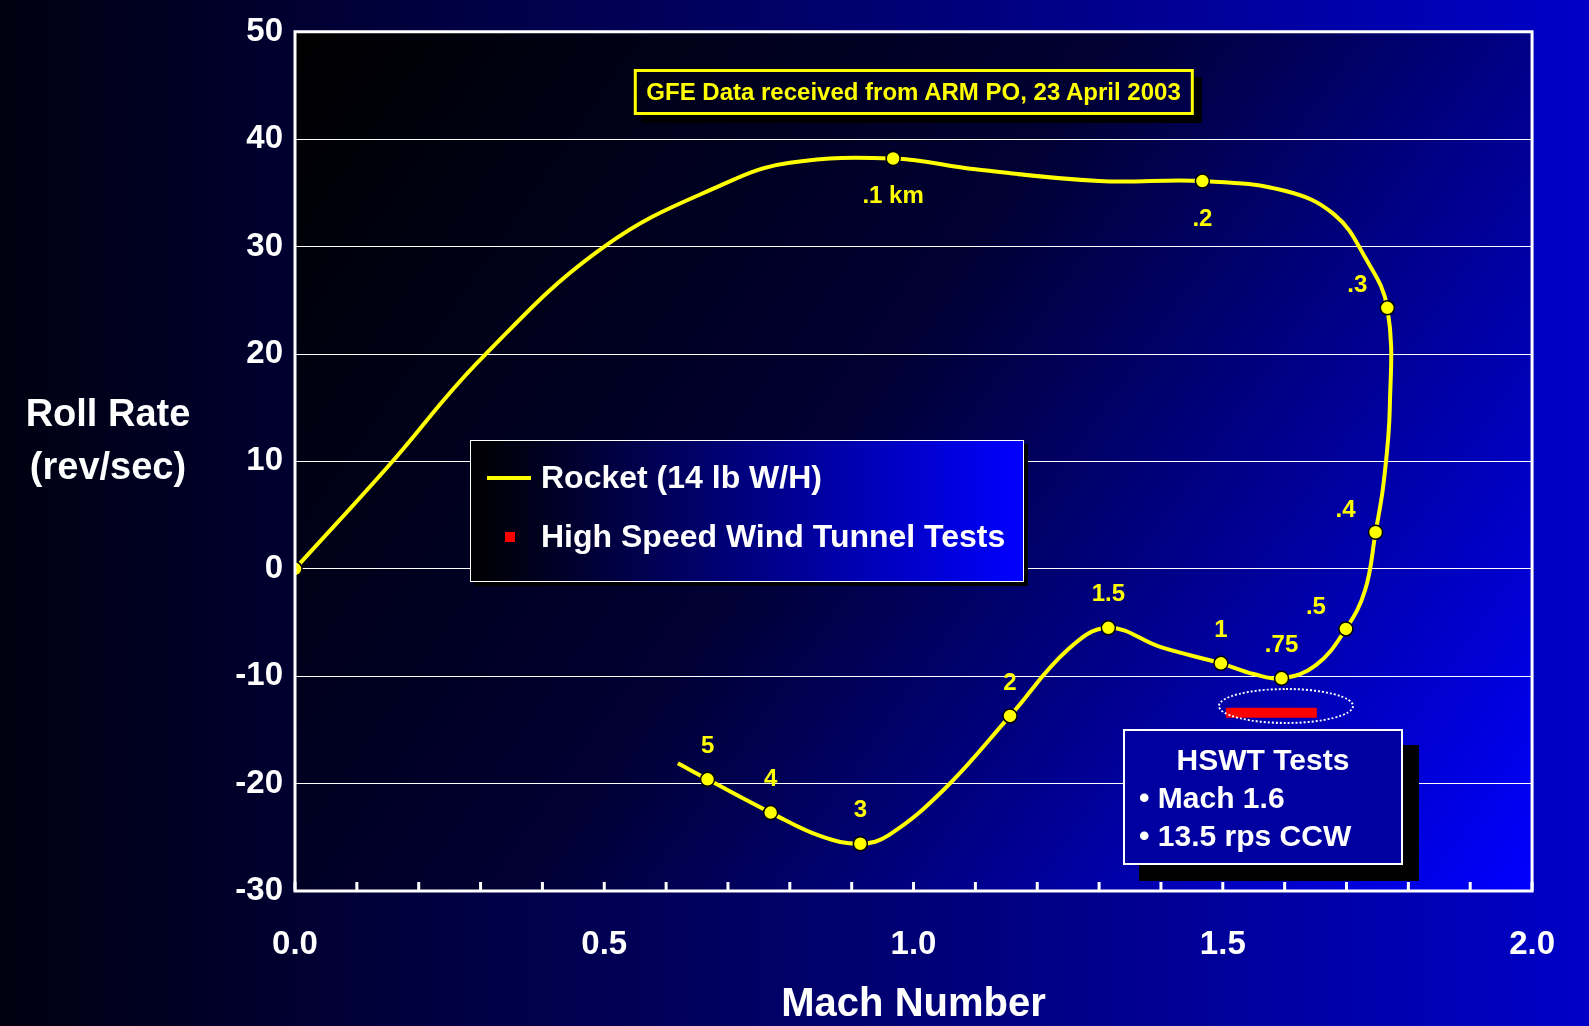  I want to click on x-tick-label: 0.0, so click(295, 942).